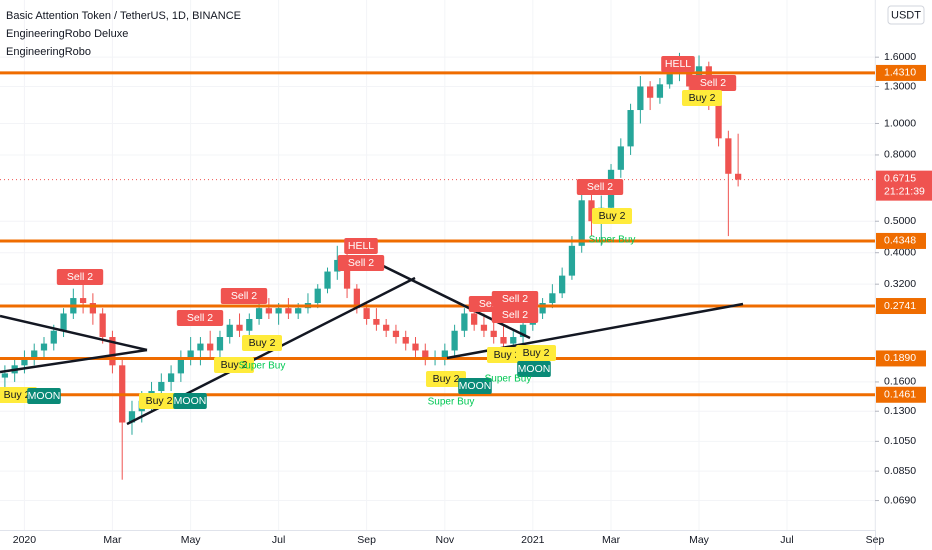 The width and height of the screenshot is (932, 550). I want to click on x-tick-label: Mar, so click(112, 540).